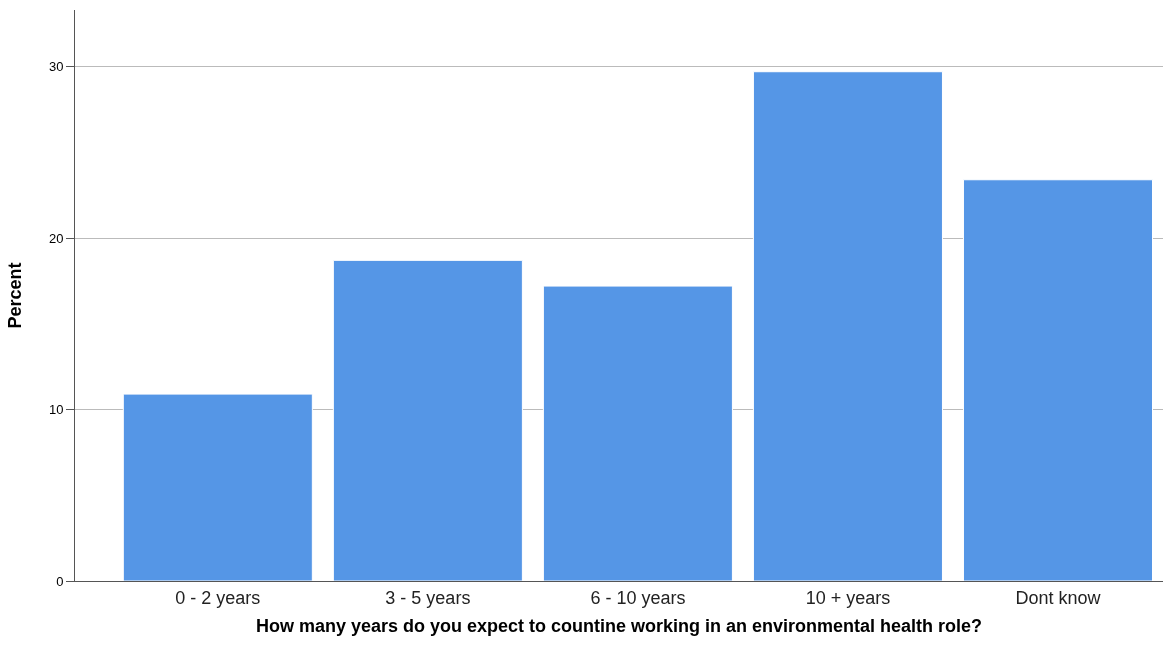  Describe the element at coordinates (638, 597) in the screenshot. I see `x-tick-label: 6 - 10 years` at that location.